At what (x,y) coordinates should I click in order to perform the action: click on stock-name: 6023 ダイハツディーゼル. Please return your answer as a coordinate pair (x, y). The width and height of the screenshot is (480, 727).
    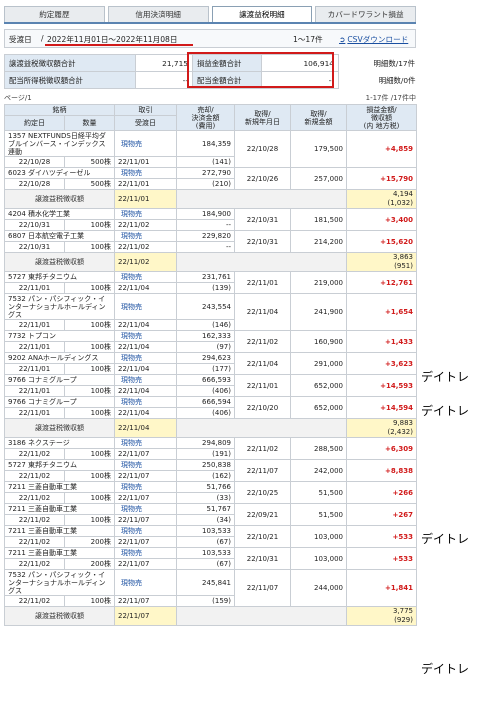
    Looking at the image, I should click on (59, 173).